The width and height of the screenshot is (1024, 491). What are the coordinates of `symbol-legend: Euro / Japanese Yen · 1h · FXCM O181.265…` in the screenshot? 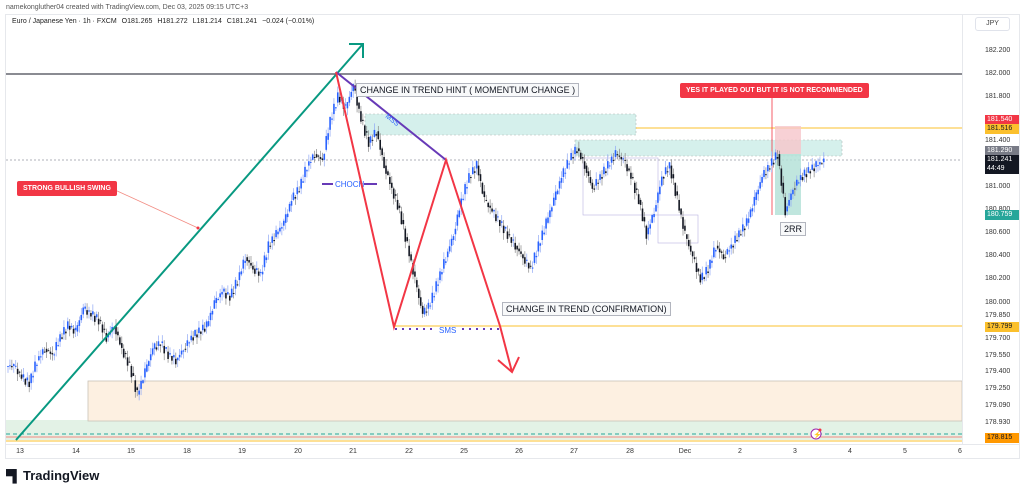 It's located at (164, 21).